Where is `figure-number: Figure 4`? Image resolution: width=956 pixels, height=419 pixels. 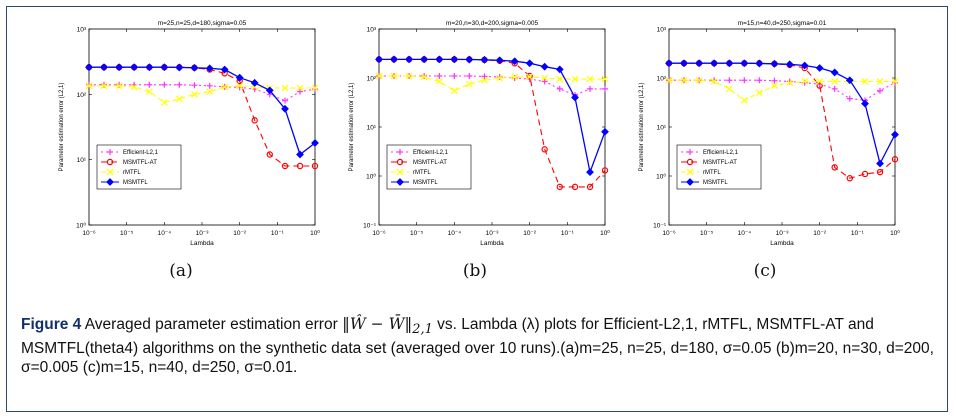
figure-number: Figure 4 is located at coordinates (51, 324).